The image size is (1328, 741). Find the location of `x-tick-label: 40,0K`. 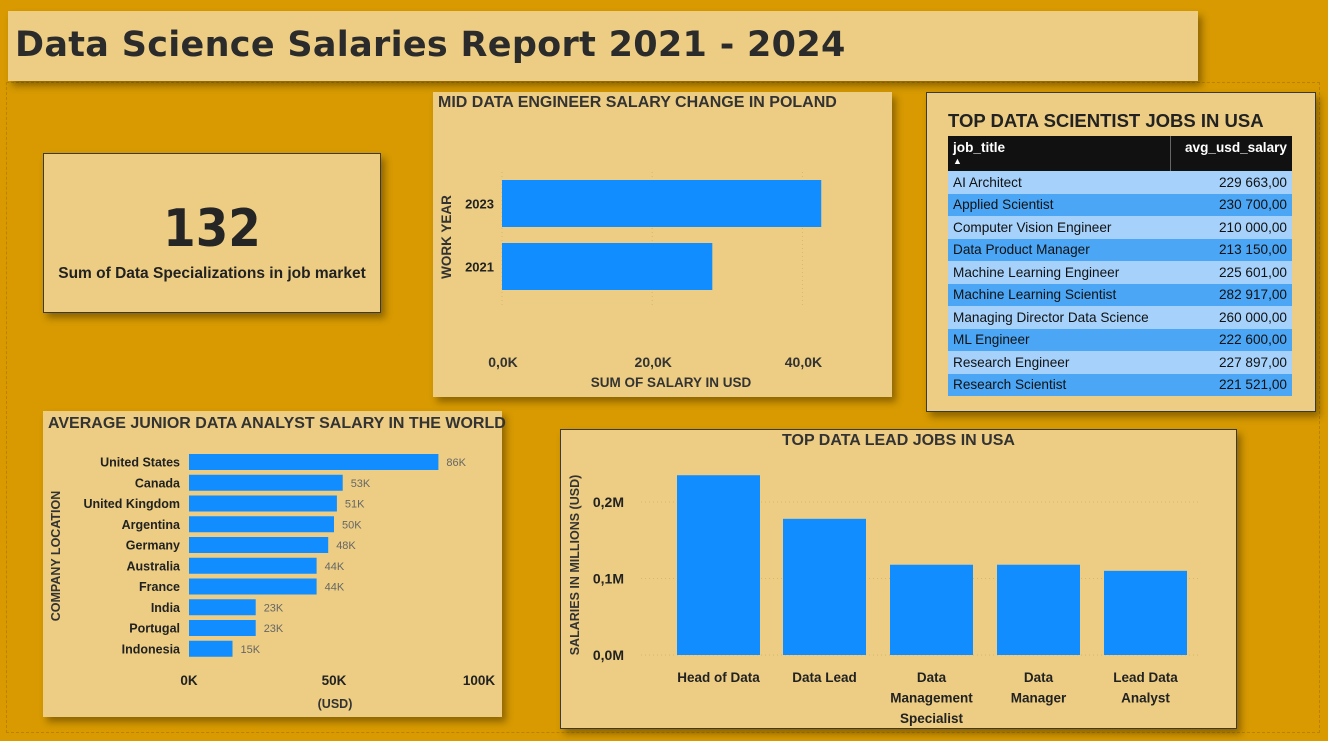

x-tick-label: 40,0K is located at coordinates (803, 362).